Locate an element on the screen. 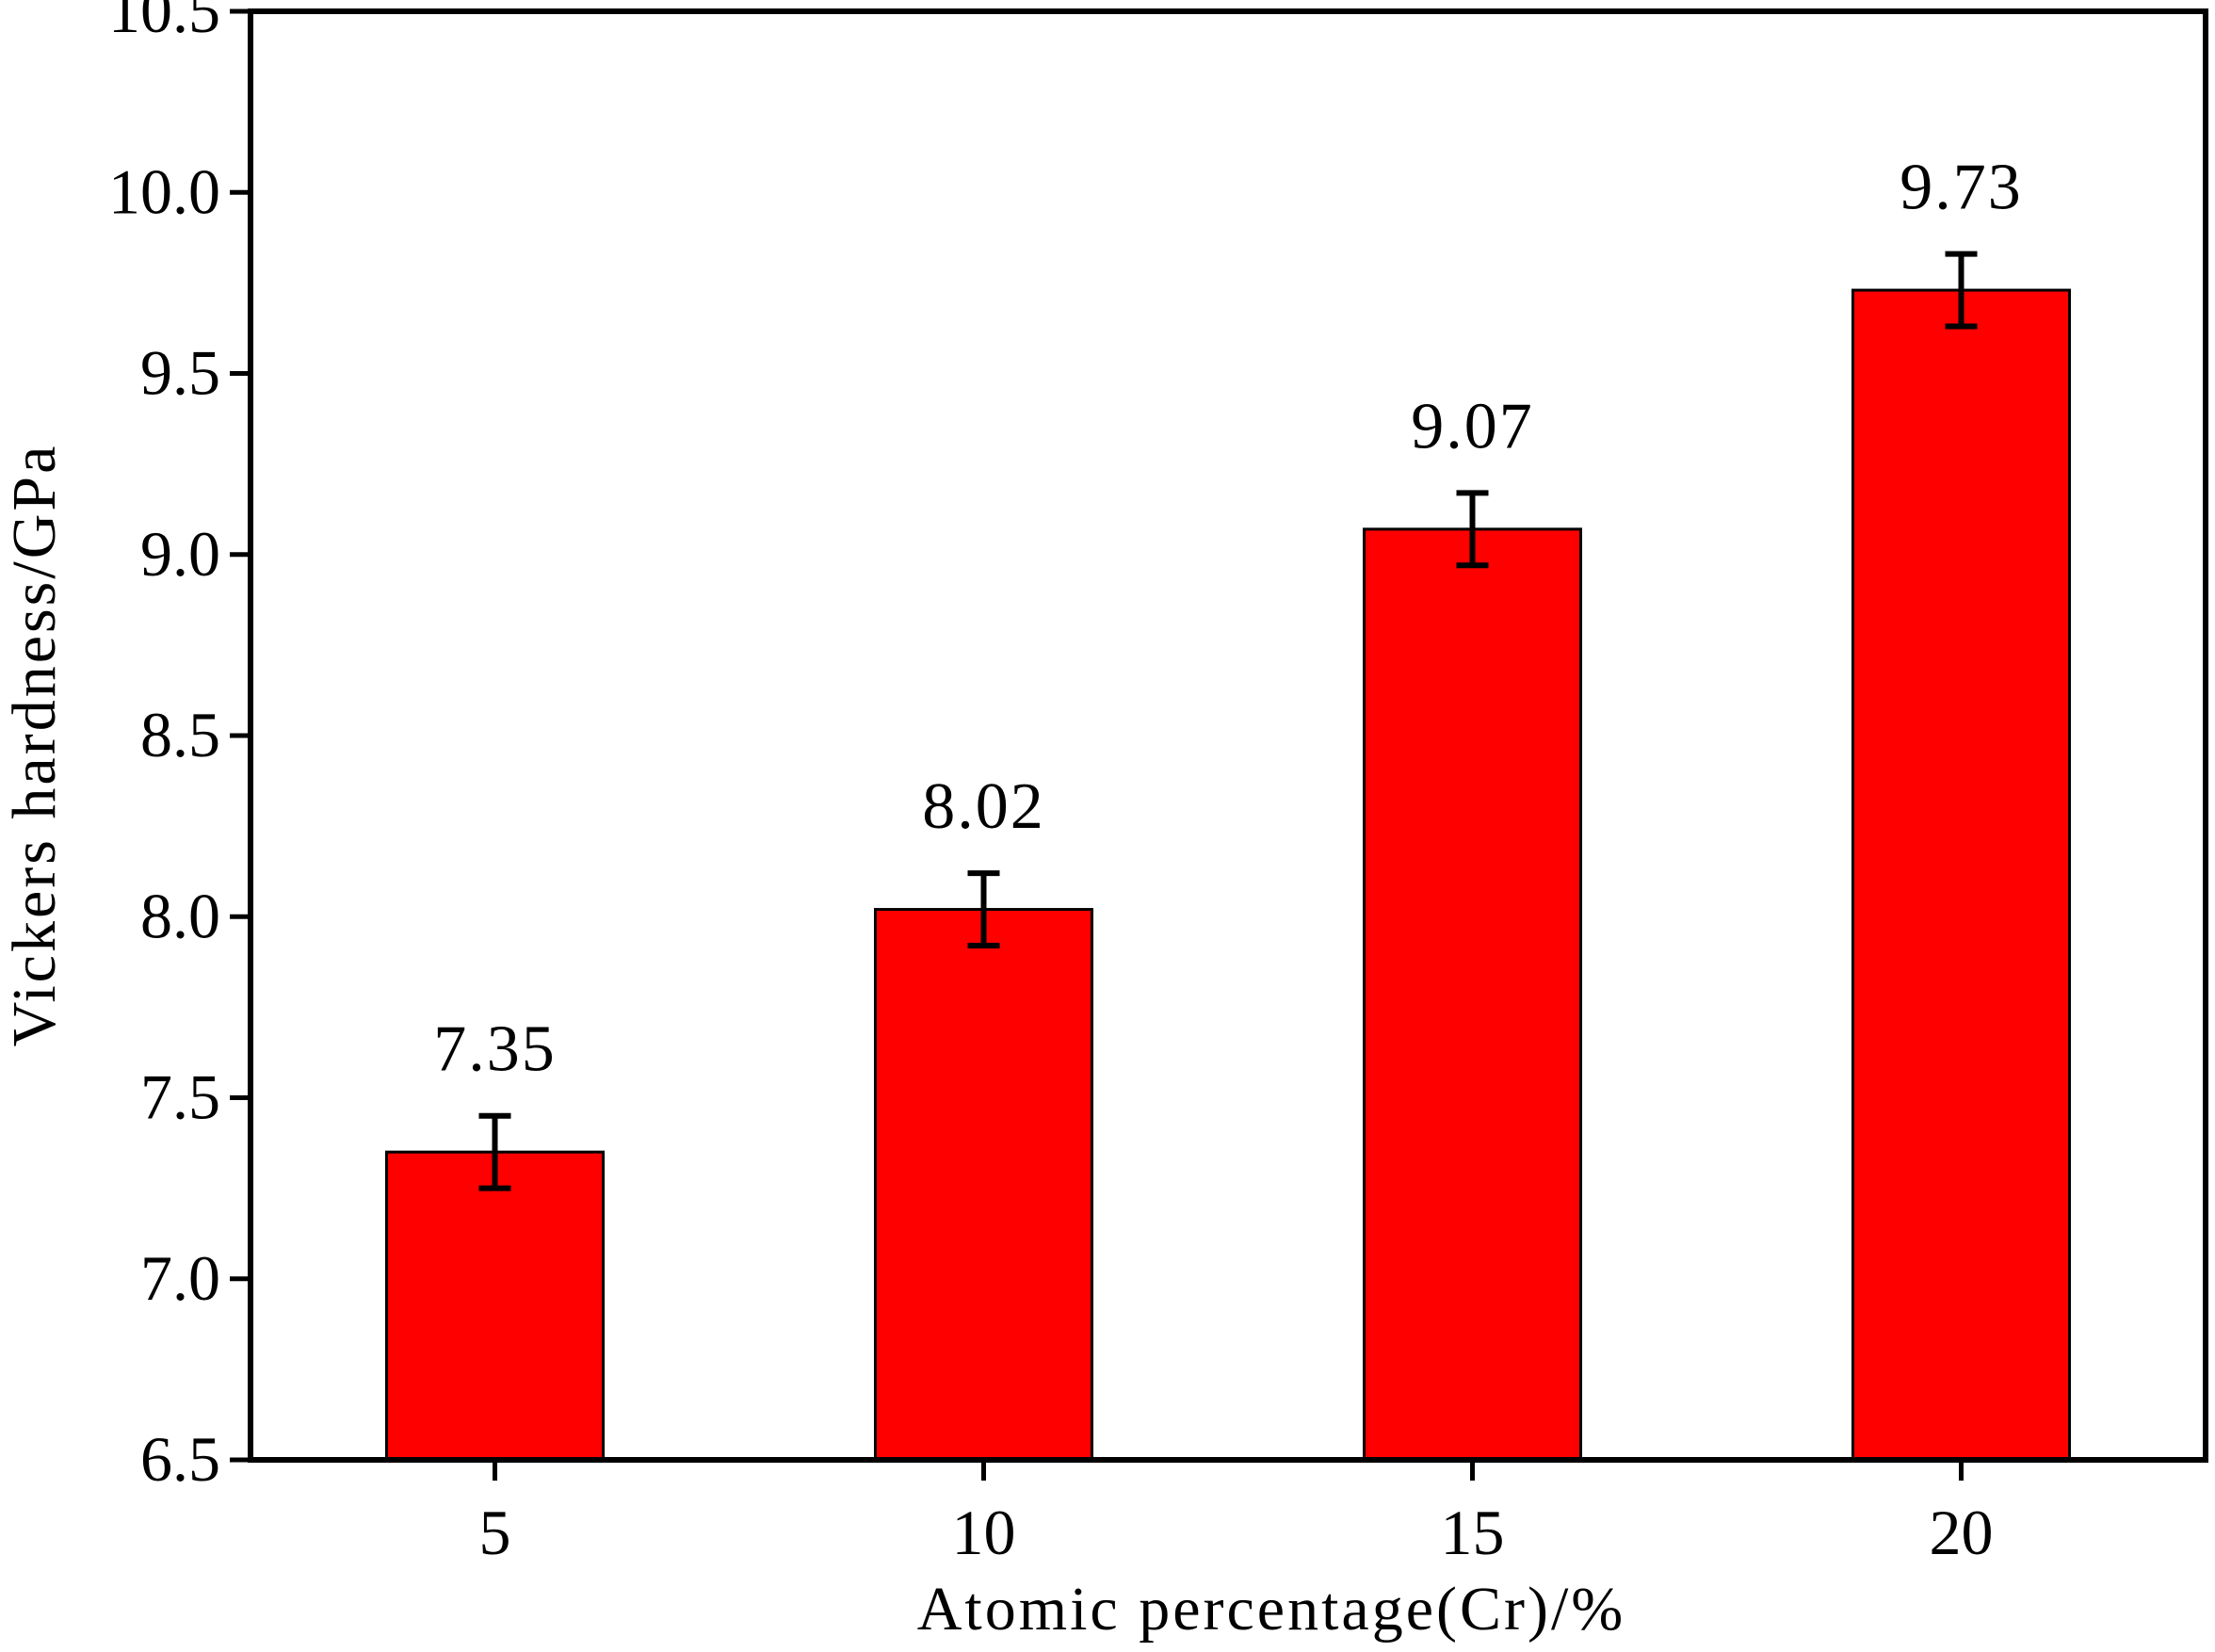 The image size is (2215, 1652). x-tick-label: 20 is located at coordinates (1962, 1532).